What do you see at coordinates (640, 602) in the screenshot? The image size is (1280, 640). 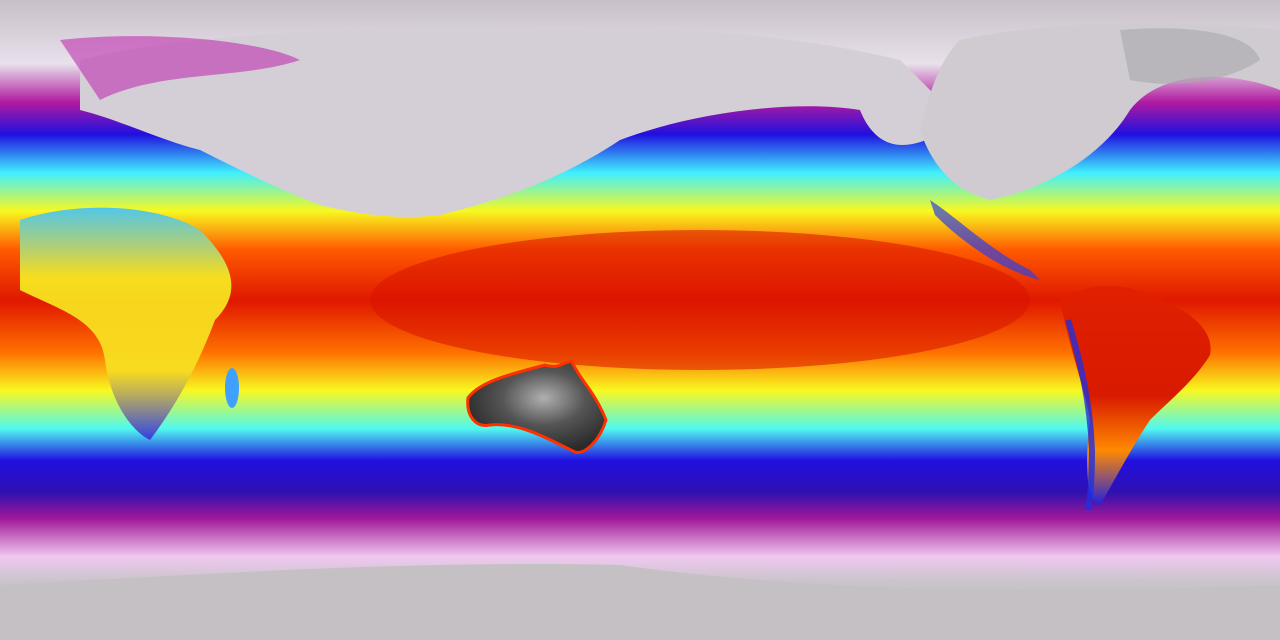 I see `antarctica-landmass` at bounding box center [640, 602].